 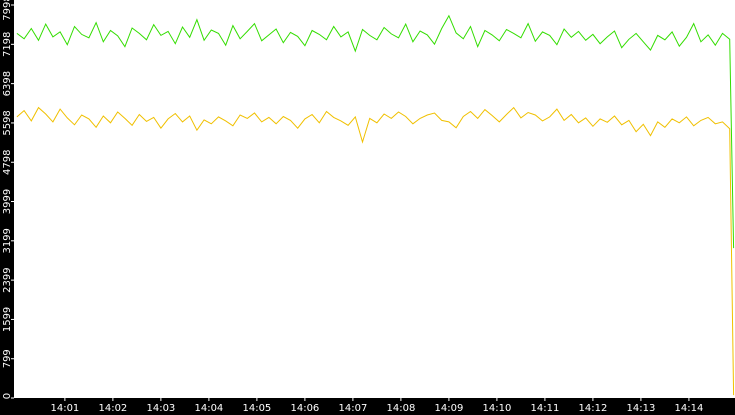 I want to click on y-tick-label: 2399, so click(x=7, y=279).